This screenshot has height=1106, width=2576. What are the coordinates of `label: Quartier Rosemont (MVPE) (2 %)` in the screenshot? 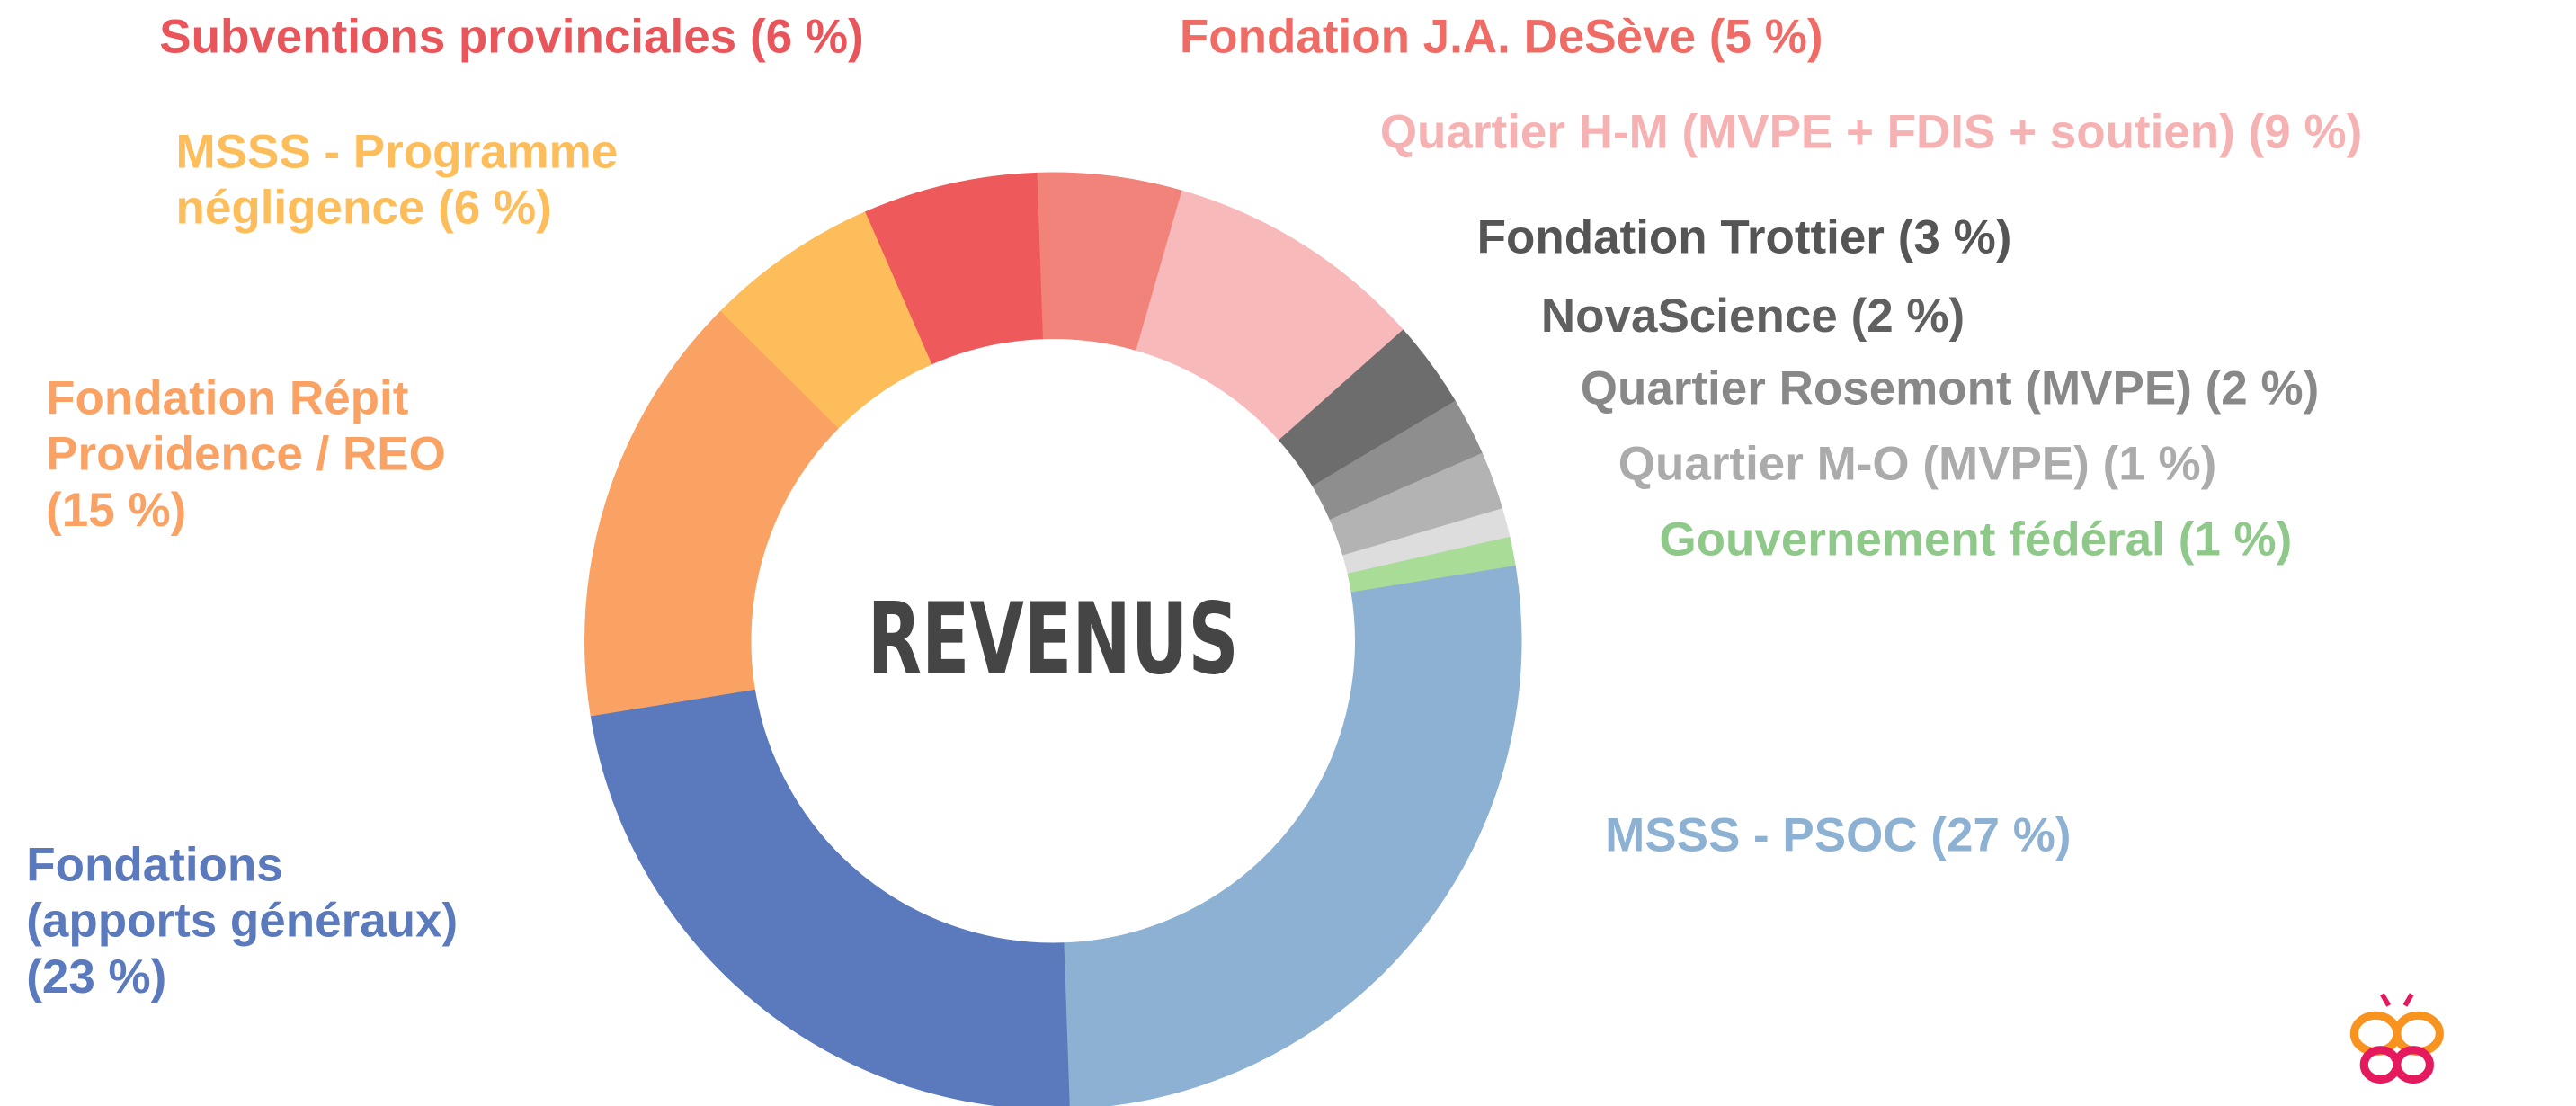 It's located at (2079, 389).